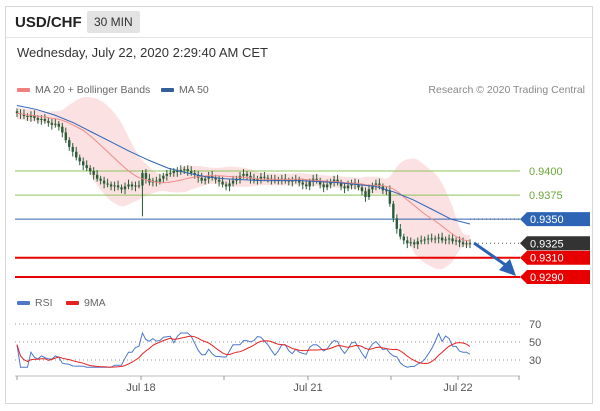  What do you see at coordinates (23, 90) in the screenshot?
I see `legend-ma20-swatch` at bounding box center [23, 90].